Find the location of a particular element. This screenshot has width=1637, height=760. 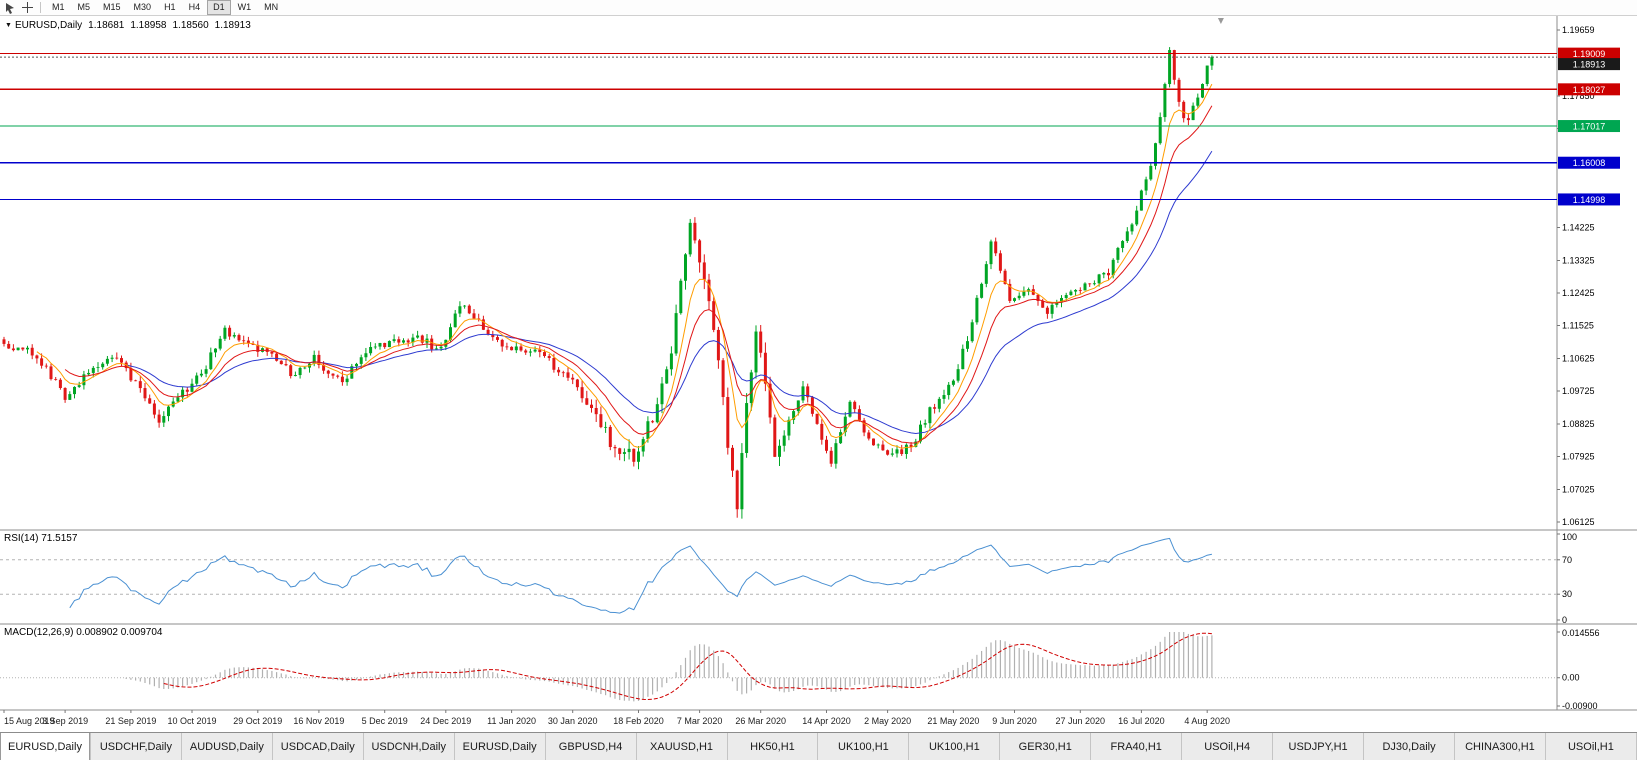

timeframe-button-m30: M30 is located at coordinates (142, 7).